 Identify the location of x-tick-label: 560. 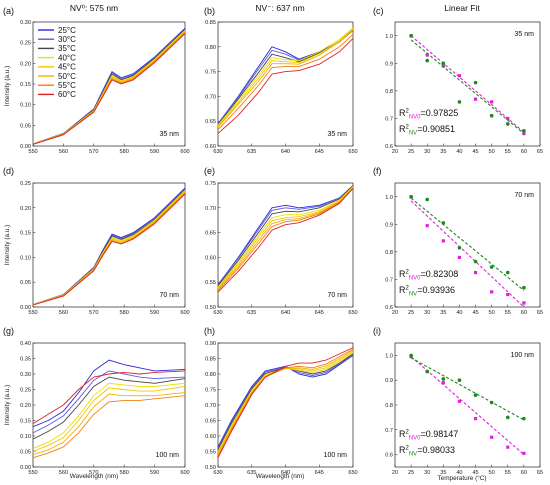
(63, 313).